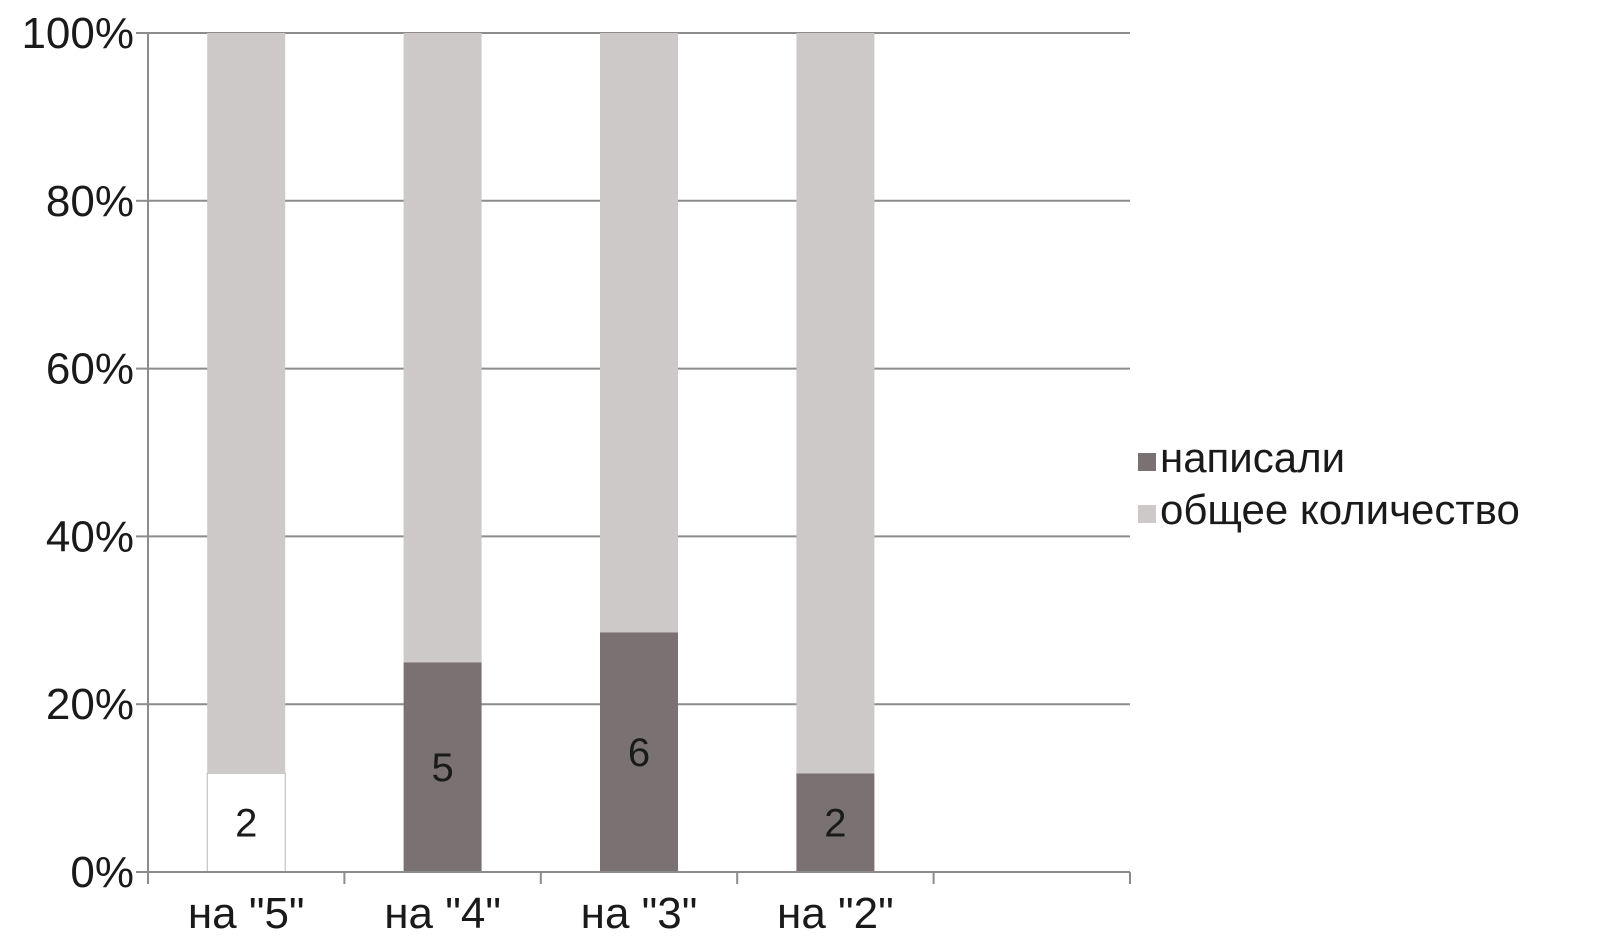 This screenshot has height=937, width=1599. What do you see at coordinates (540, 788) in the screenshot?
I see `data-labels: 2 5 6 2` at bounding box center [540, 788].